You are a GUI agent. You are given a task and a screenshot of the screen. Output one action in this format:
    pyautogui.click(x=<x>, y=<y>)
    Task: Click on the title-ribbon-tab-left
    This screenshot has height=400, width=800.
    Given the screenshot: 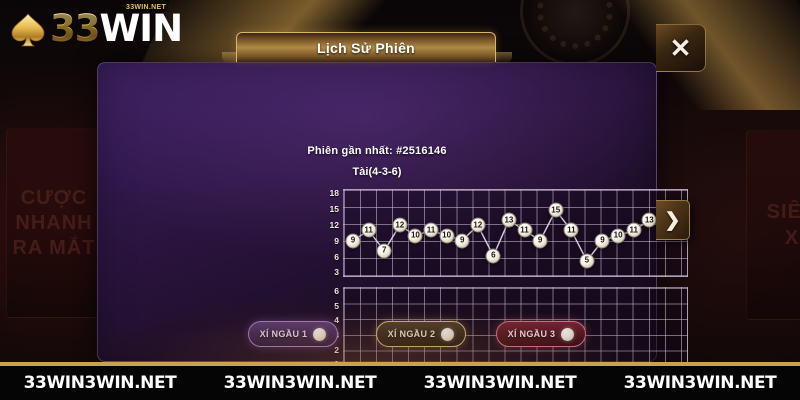 What is the action you would take?
    pyautogui.click(x=230, y=58)
    